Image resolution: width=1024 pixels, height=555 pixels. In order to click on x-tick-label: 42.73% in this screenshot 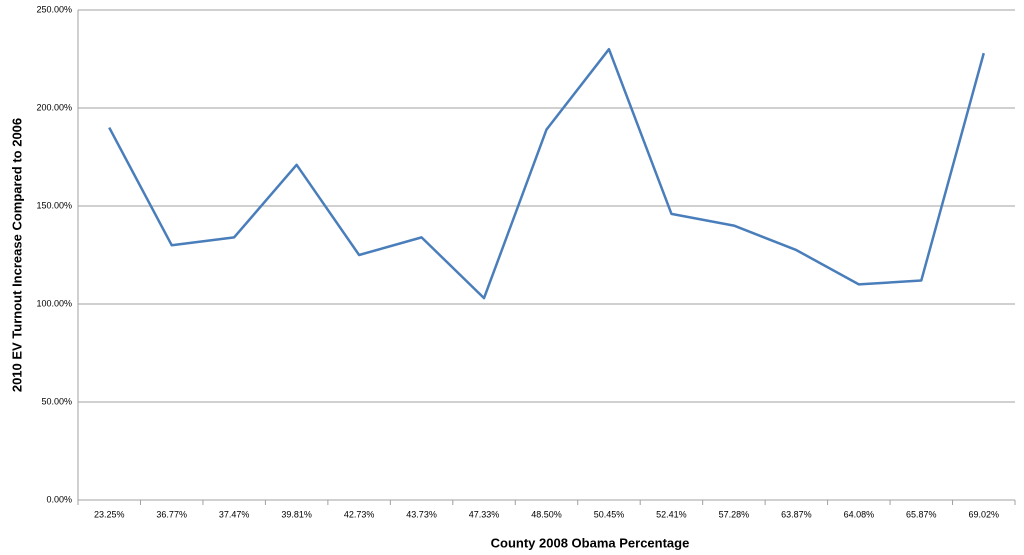, I will do `click(359, 514)`.